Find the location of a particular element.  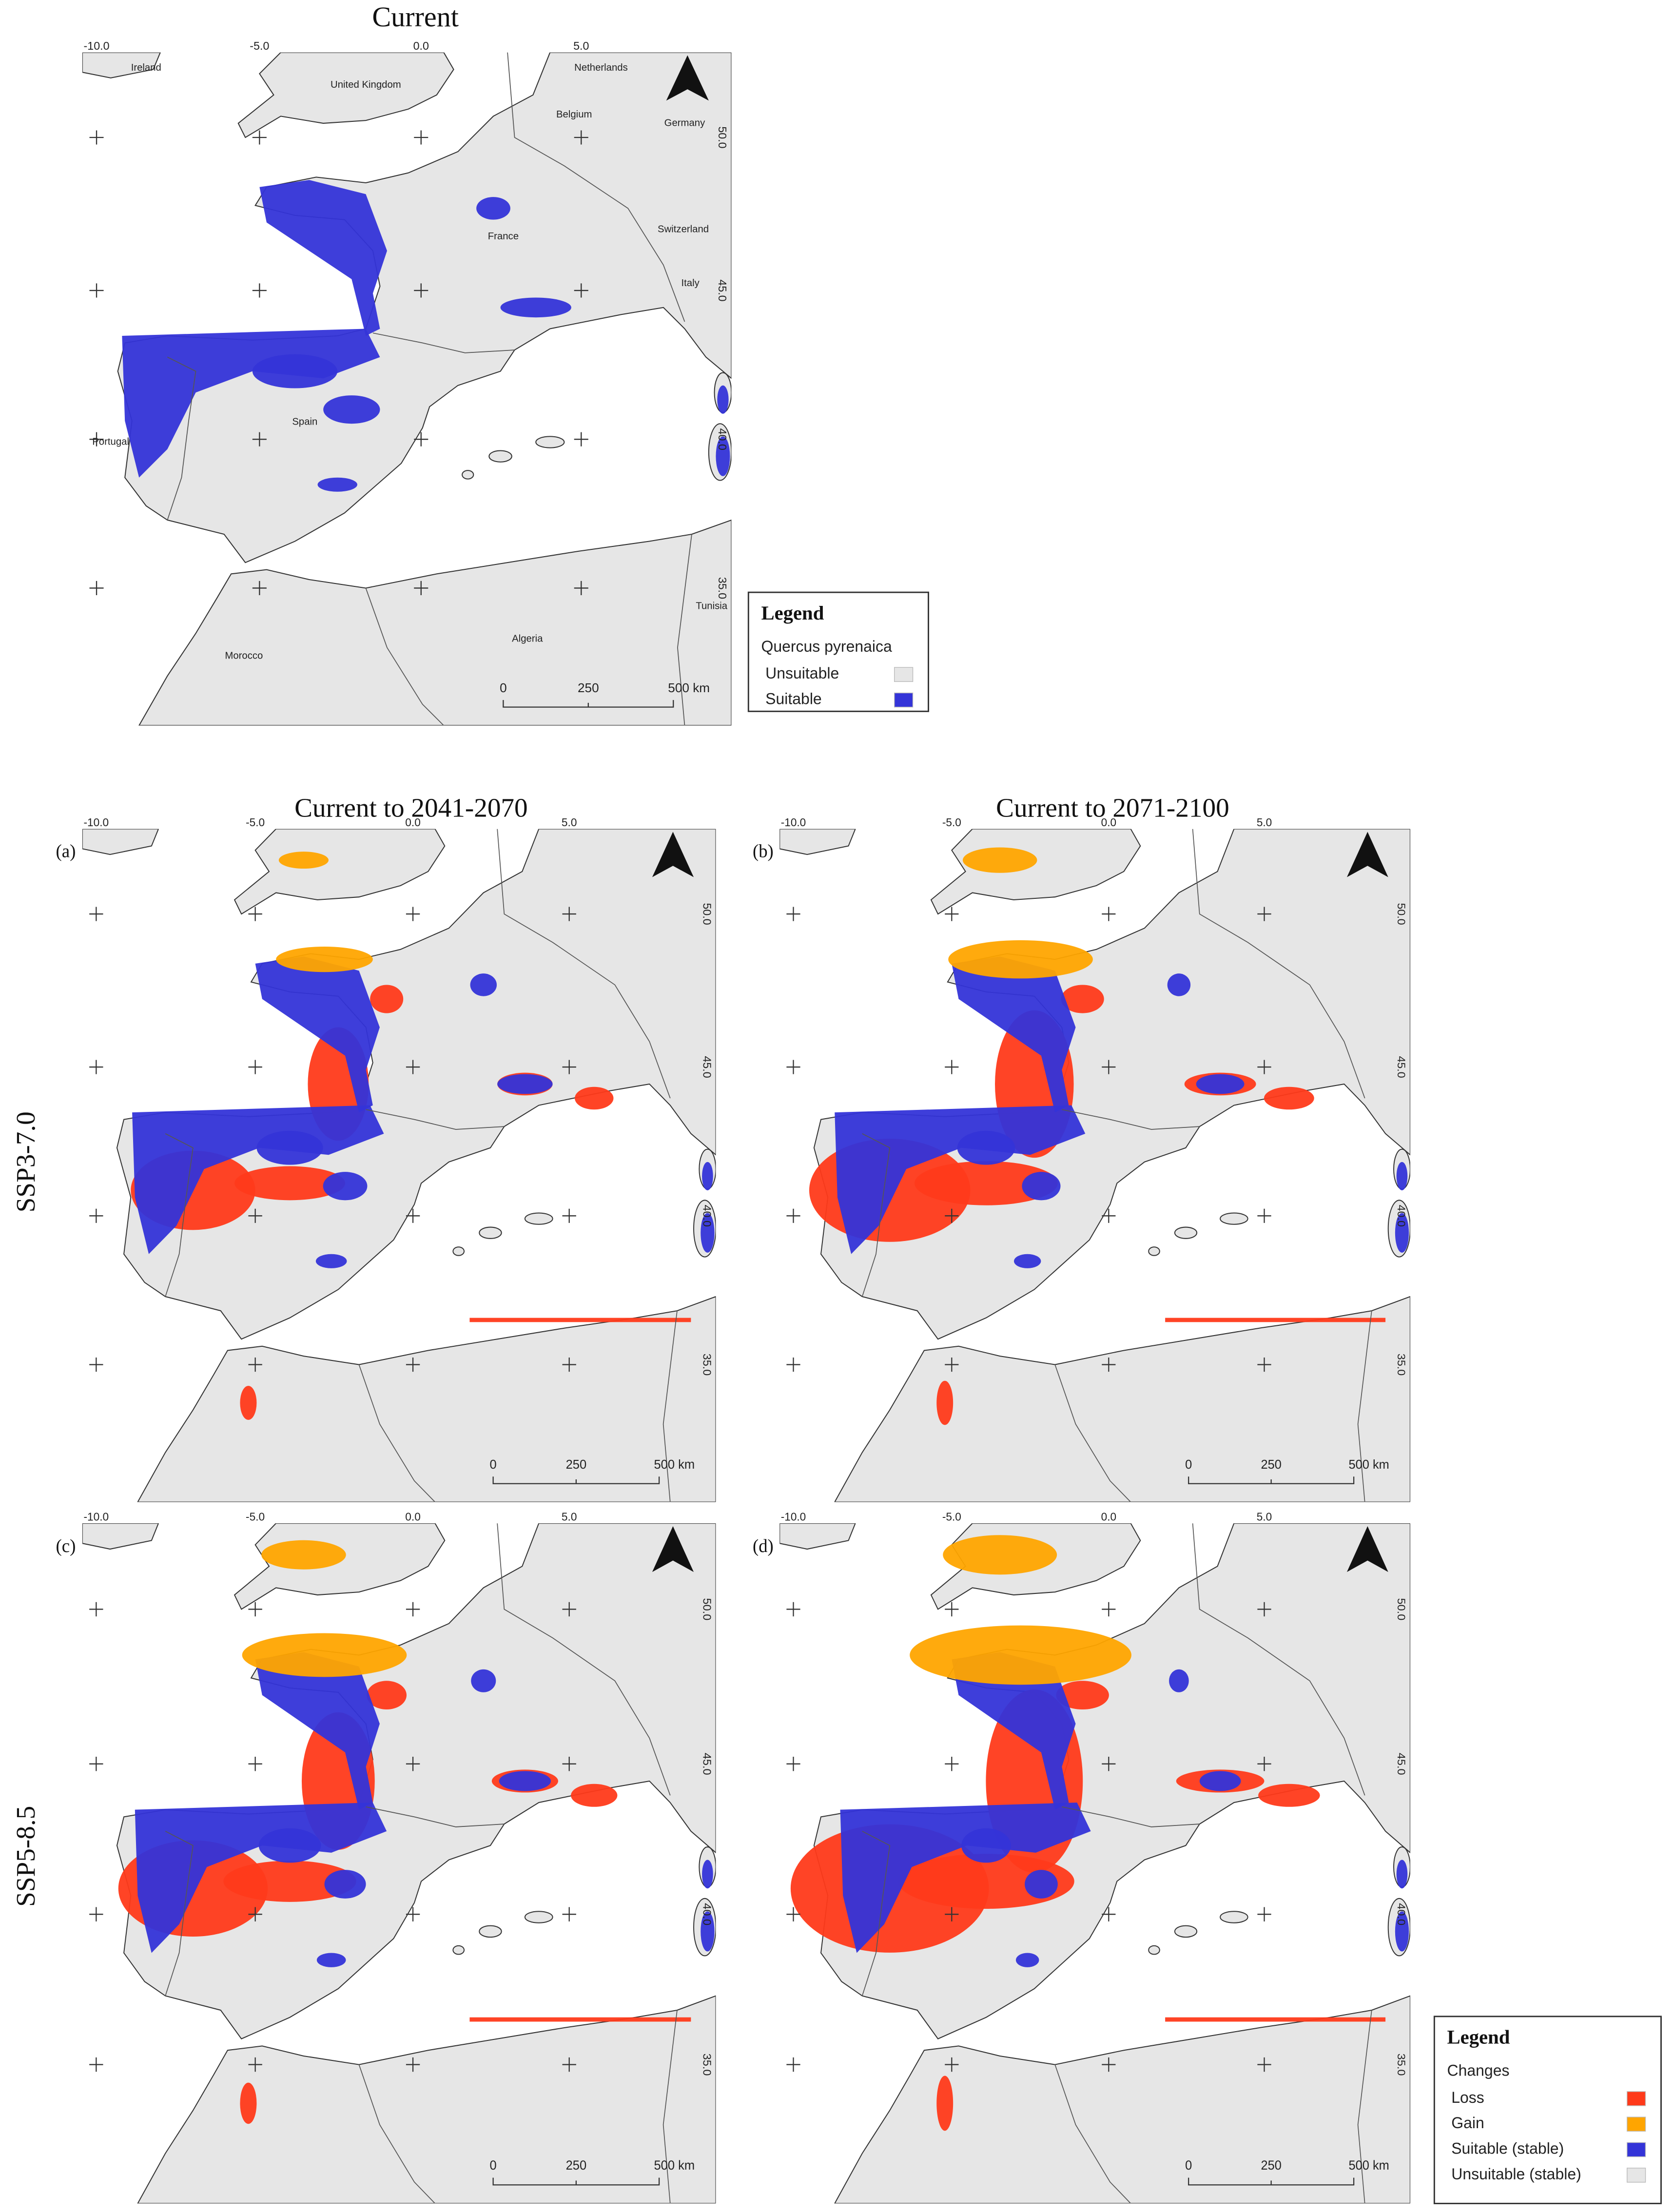

map-body is located at coordinates (399, 1165).